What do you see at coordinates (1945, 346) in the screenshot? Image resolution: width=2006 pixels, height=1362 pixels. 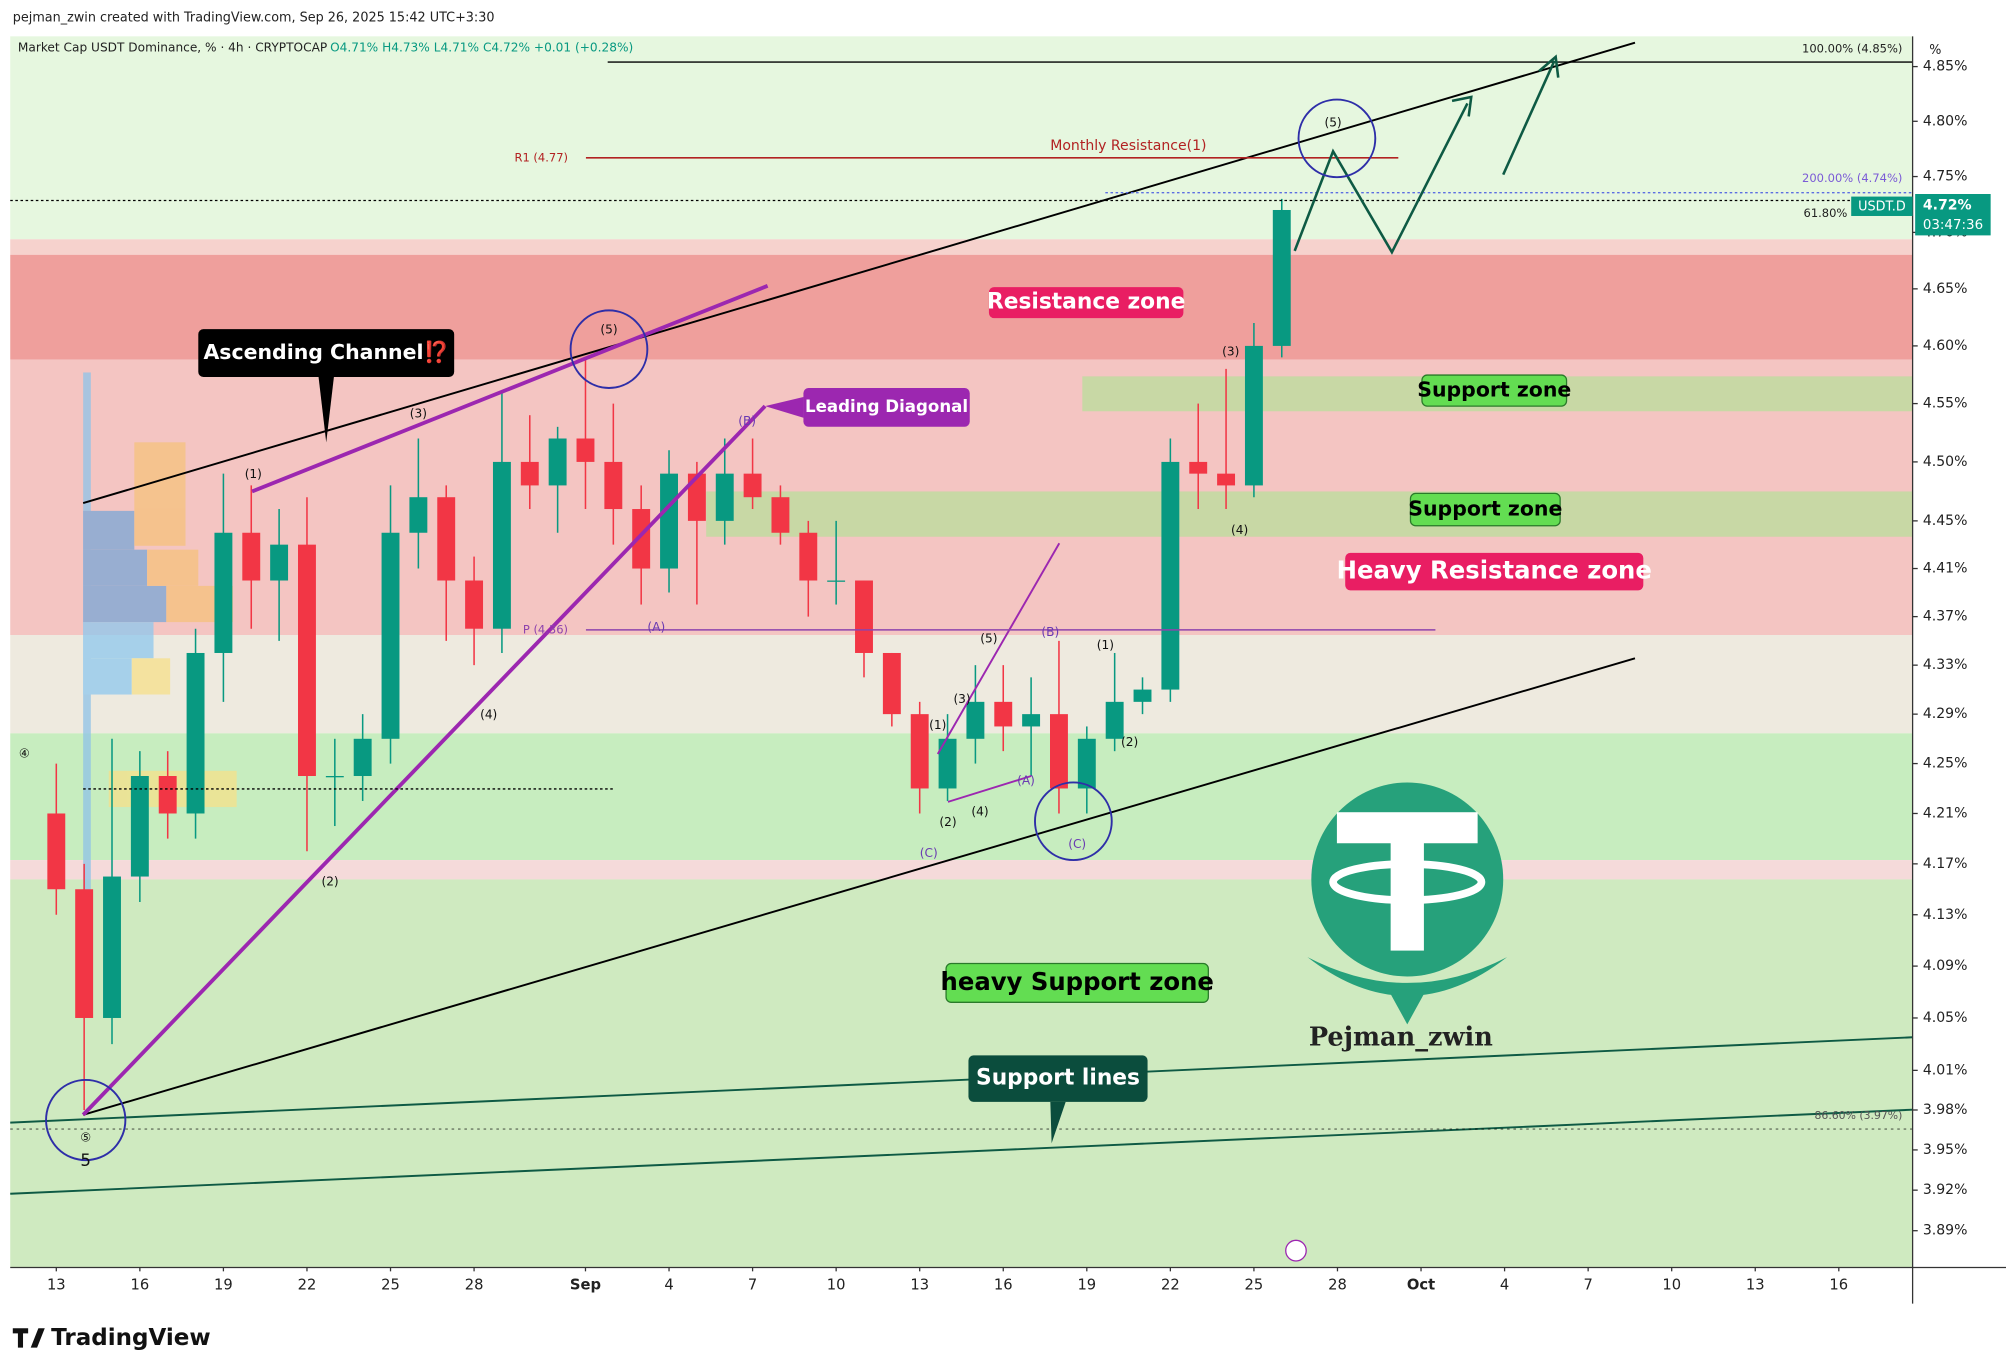 I see `y-tick-label: 4.60%` at bounding box center [1945, 346].